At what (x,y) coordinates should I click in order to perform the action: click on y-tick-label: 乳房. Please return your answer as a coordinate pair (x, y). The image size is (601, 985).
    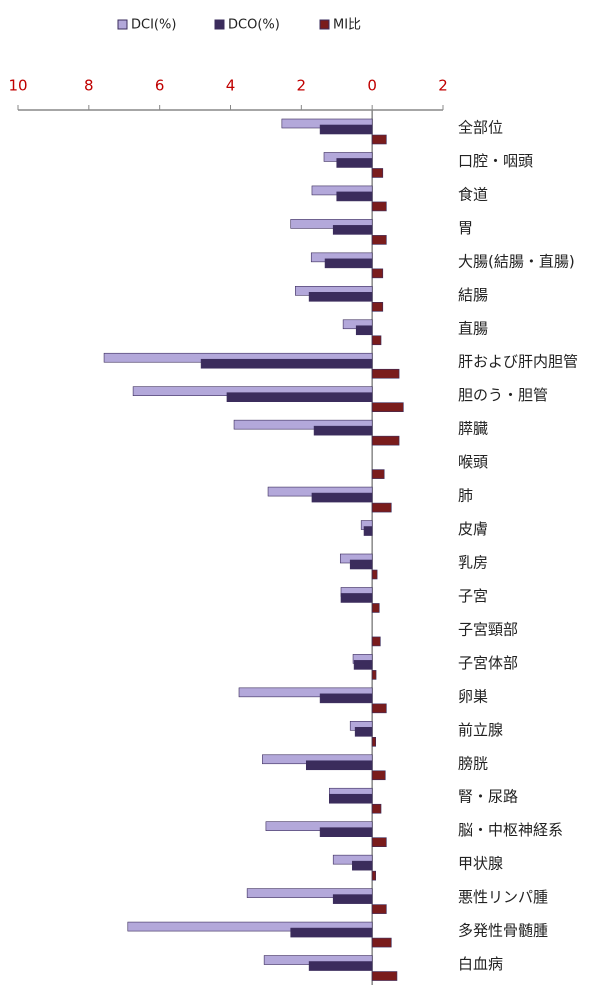
    Looking at the image, I should click on (473, 563).